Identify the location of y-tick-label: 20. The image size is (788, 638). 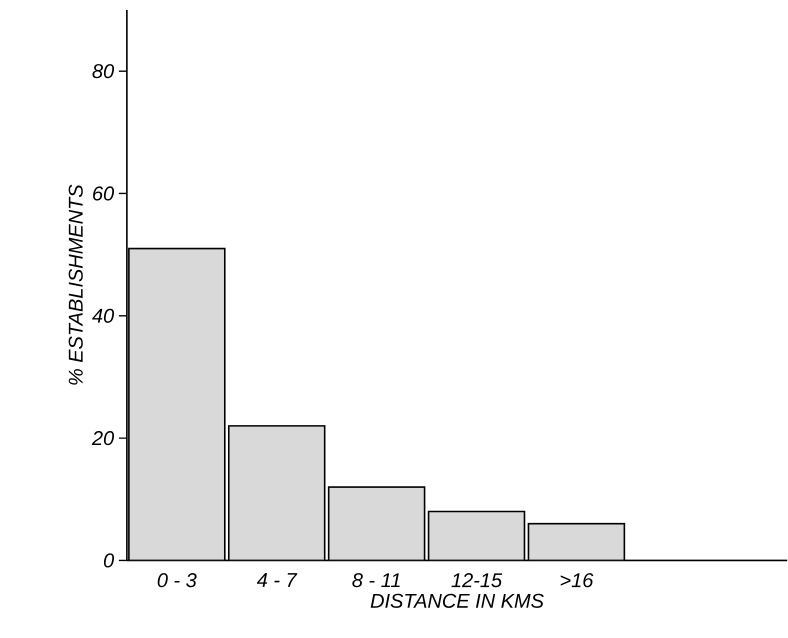
(103, 437).